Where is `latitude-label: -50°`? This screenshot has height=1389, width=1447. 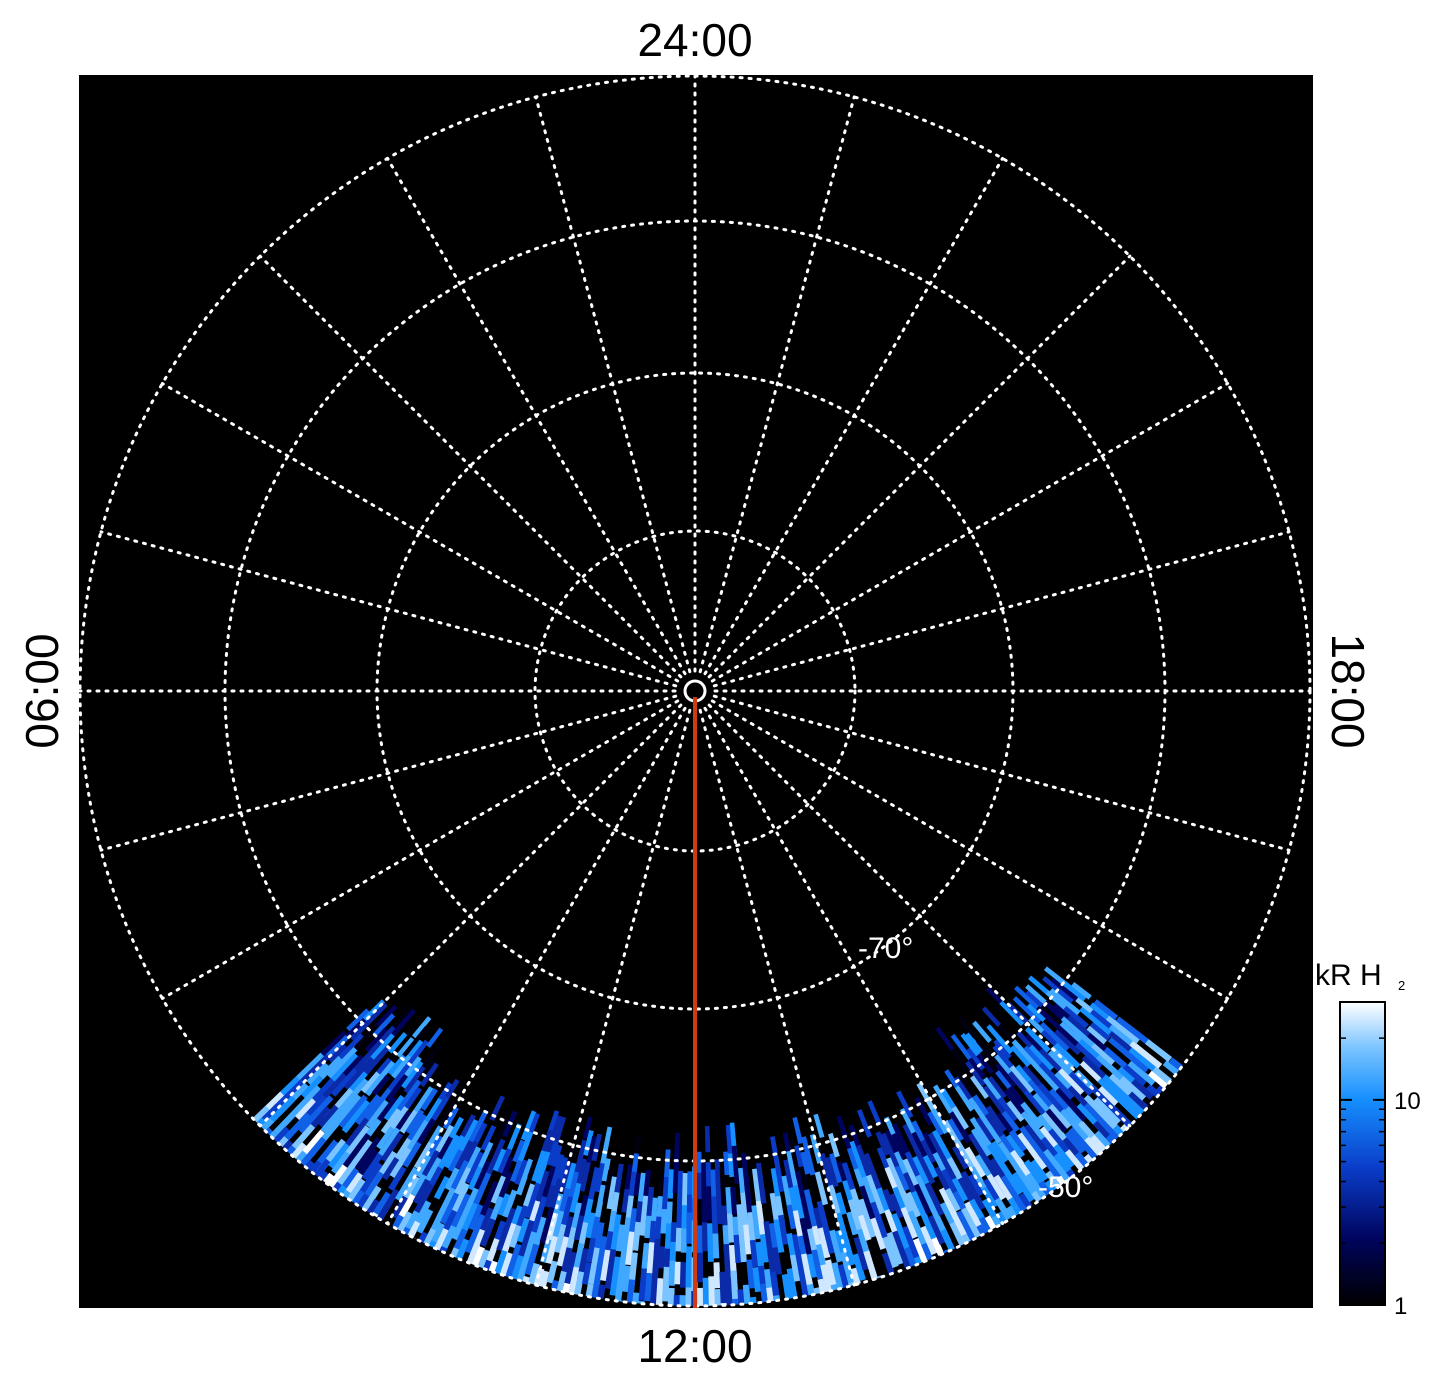 latitude-label: -50° is located at coordinates (1065, 1187).